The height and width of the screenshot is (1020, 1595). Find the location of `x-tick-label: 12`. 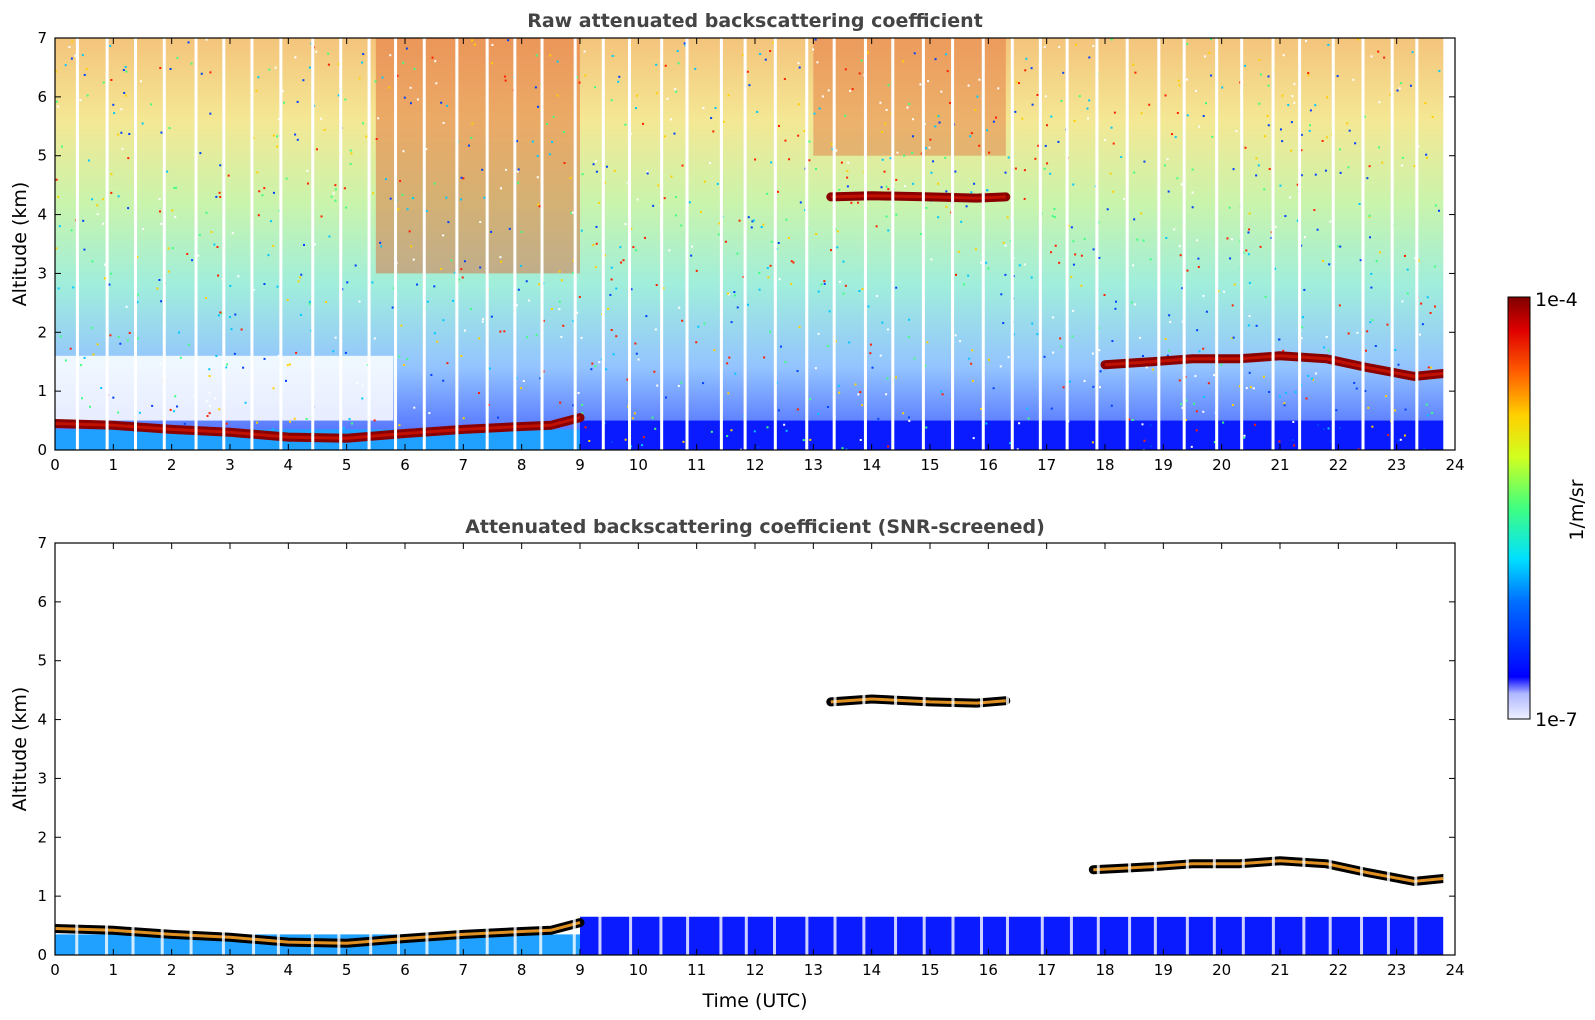

x-tick-label: 12 is located at coordinates (754, 970).